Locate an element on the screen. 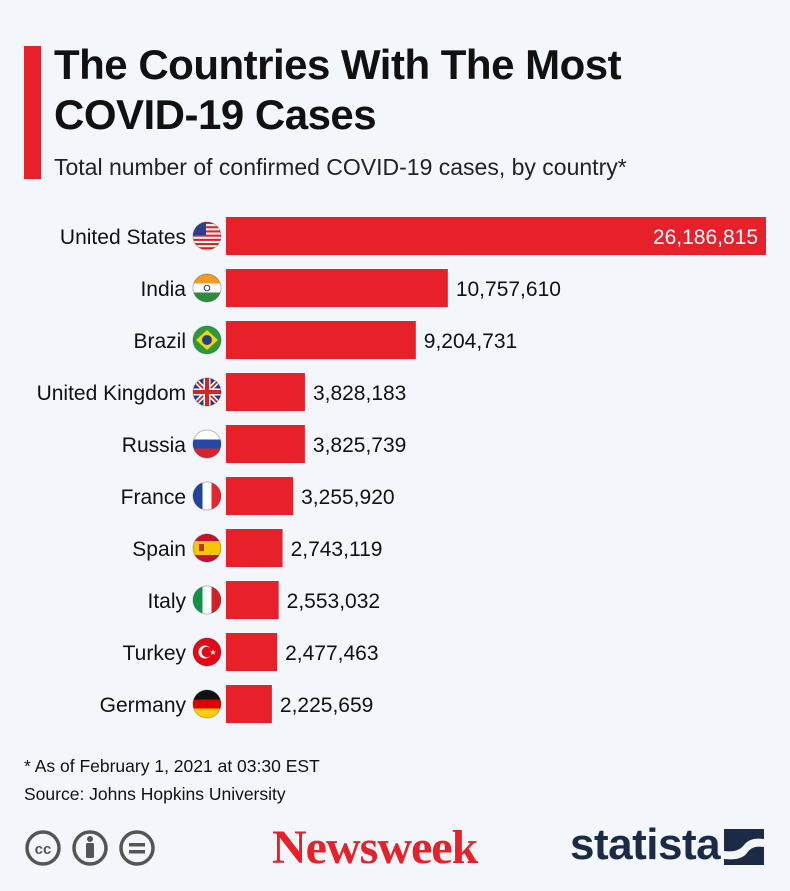  us-flag-icon is located at coordinates (207, 236).